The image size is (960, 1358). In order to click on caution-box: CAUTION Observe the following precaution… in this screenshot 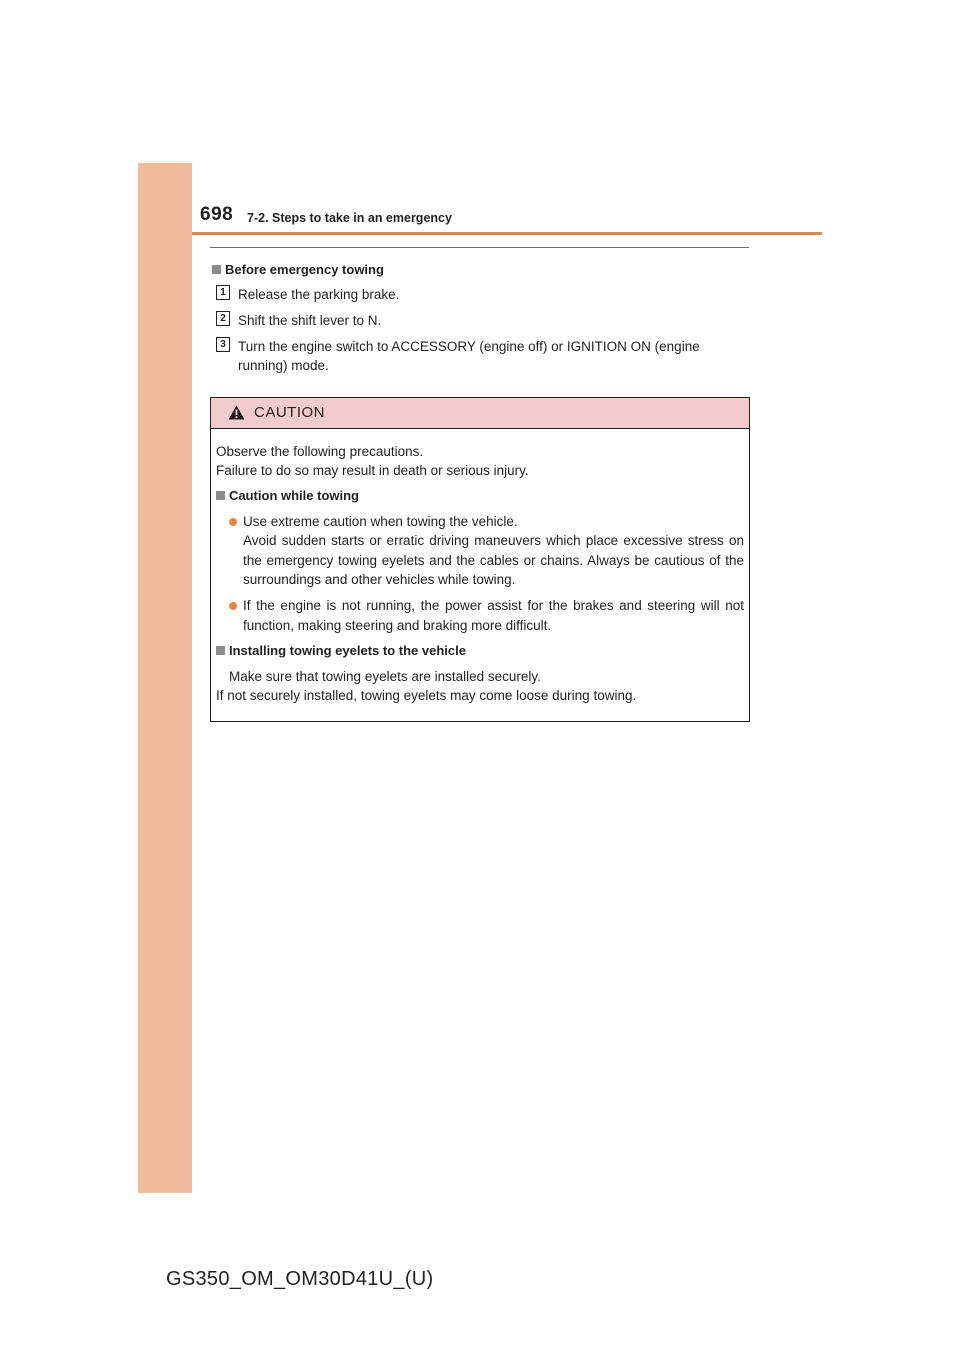, I will do `click(480, 559)`.